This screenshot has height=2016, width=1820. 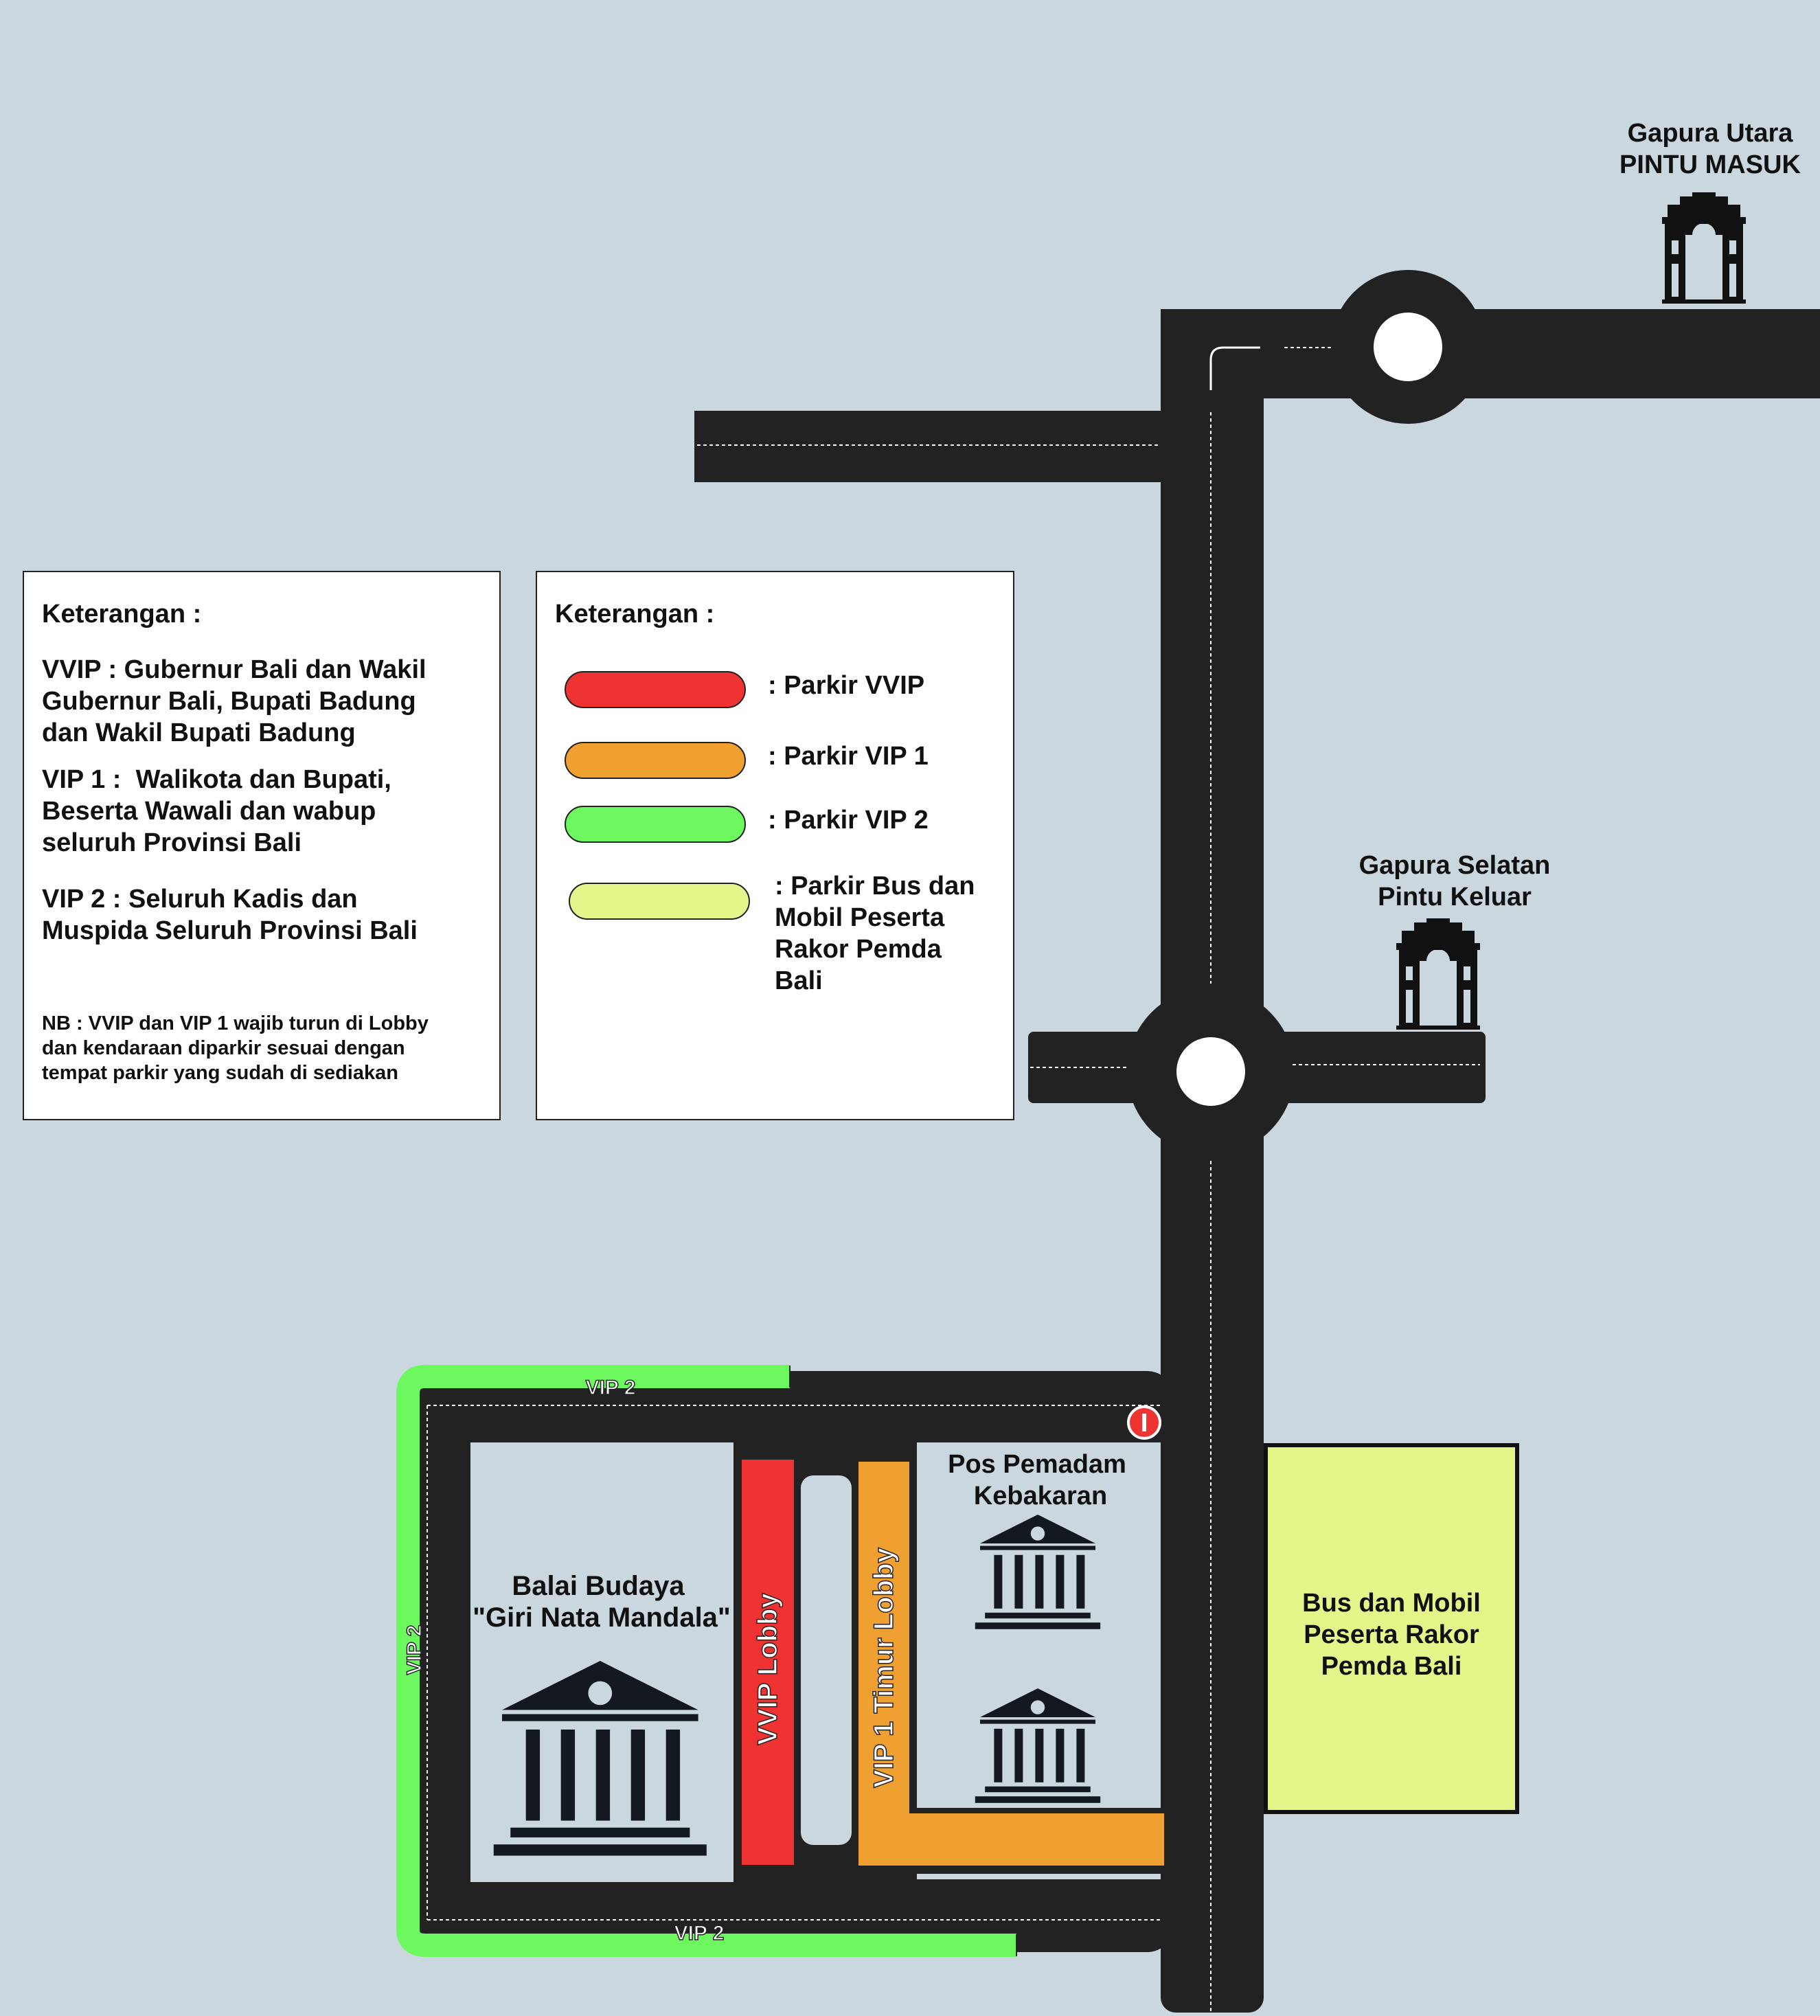 I want to click on swatch-bus, so click(x=659, y=902).